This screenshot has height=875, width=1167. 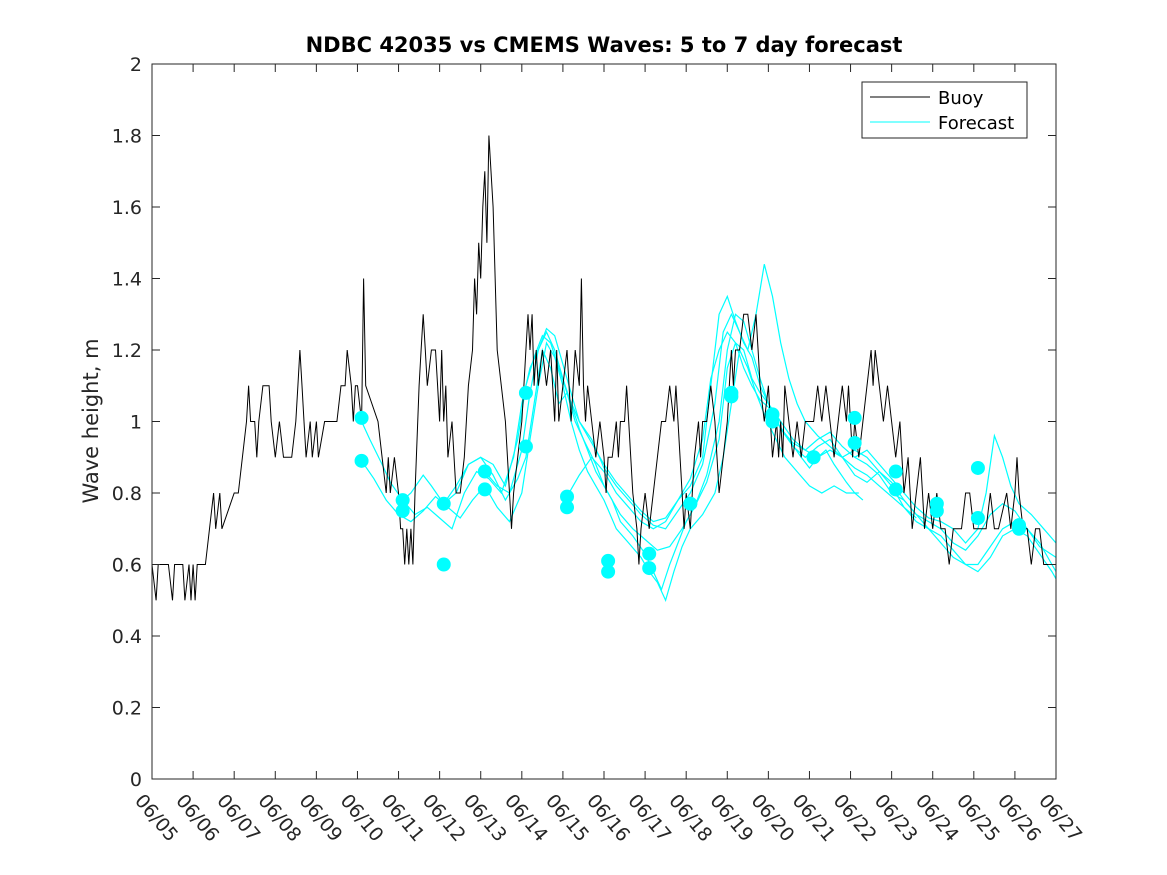 What do you see at coordinates (136, 780) in the screenshot?
I see `y-tick-label: 0` at bounding box center [136, 780].